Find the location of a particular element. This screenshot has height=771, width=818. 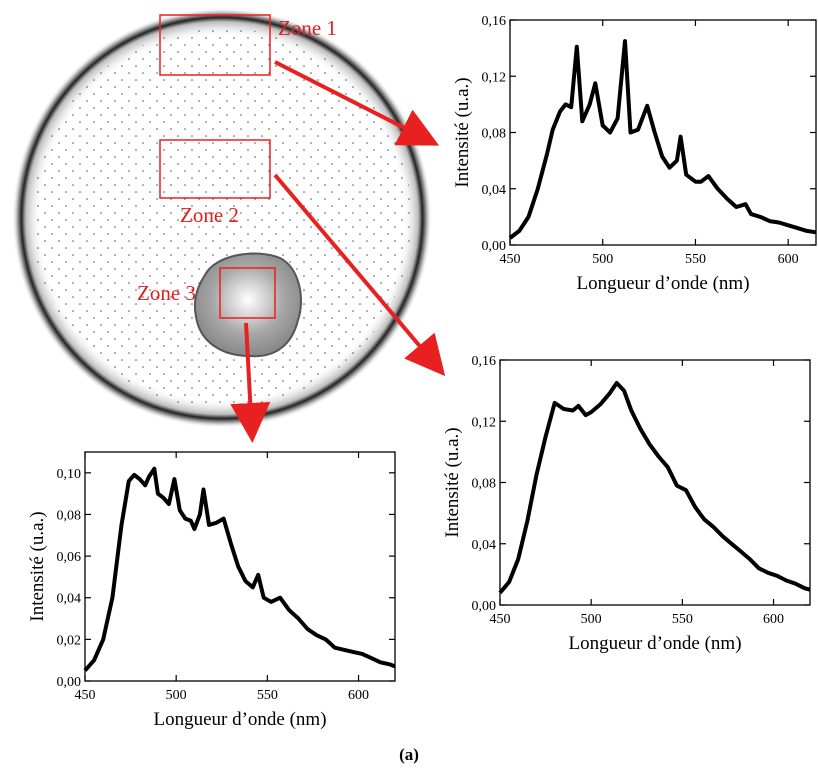

caption: (a) is located at coordinates (409, 754).